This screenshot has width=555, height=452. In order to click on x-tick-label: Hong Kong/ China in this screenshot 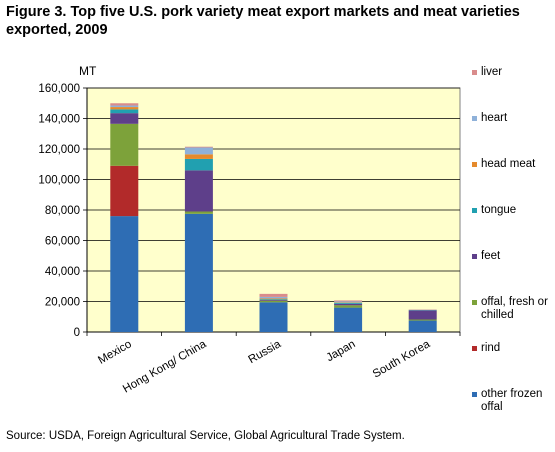, I will do `click(165, 367)`.